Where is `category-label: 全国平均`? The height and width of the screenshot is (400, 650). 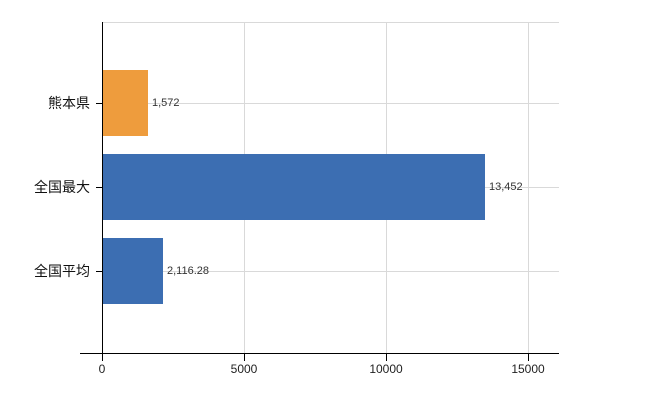
category-label: 全国平均 is located at coordinates (62, 271).